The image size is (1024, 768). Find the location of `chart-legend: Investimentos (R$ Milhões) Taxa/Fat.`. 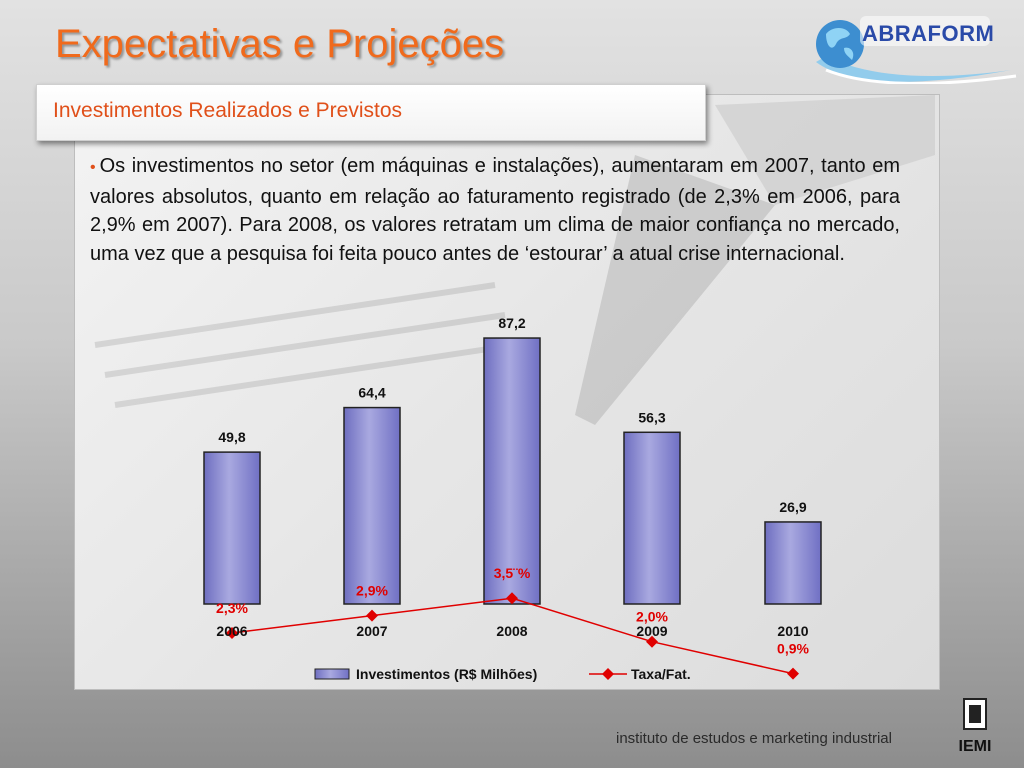

chart-legend: Investimentos (R$ Milhões) Taxa/Fat. is located at coordinates (502, 674).